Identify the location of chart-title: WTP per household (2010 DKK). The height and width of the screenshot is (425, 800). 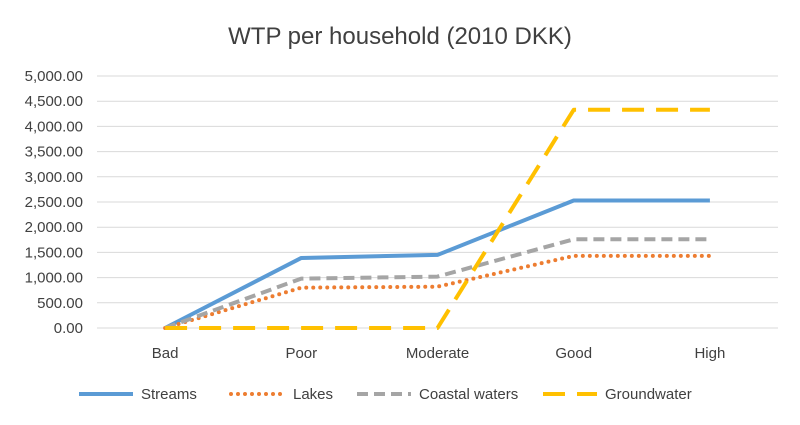
(400, 36).